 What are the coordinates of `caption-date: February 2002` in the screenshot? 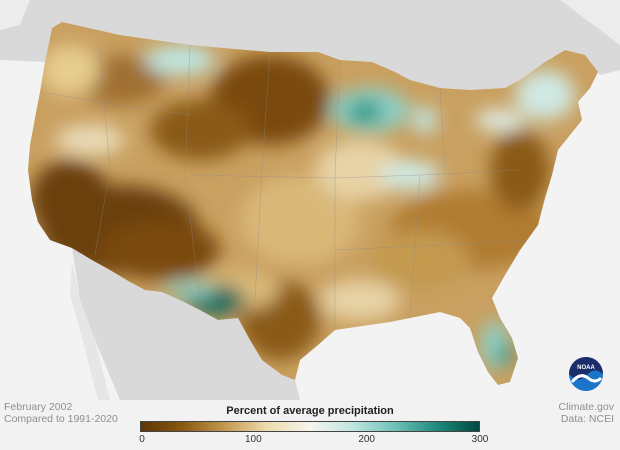 It's located at (38, 407).